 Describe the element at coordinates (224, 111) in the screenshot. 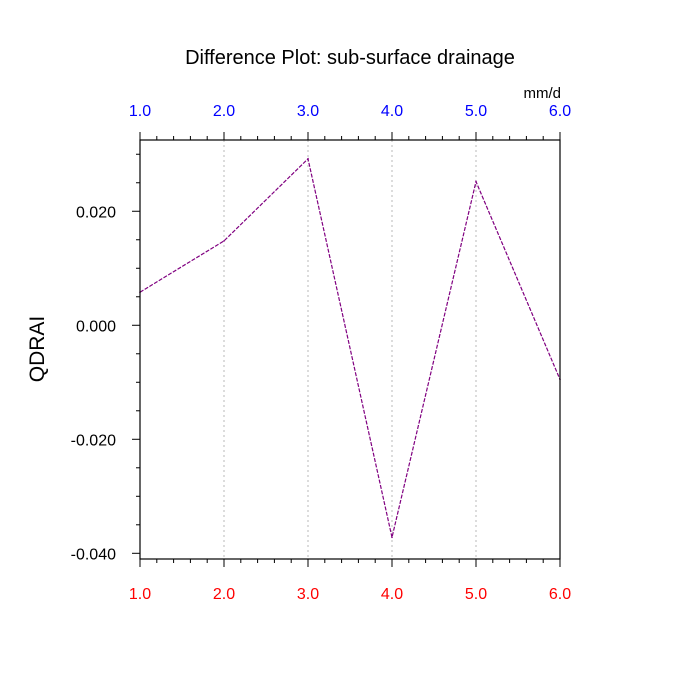

I see `top-tick-label: 2.0` at that location.